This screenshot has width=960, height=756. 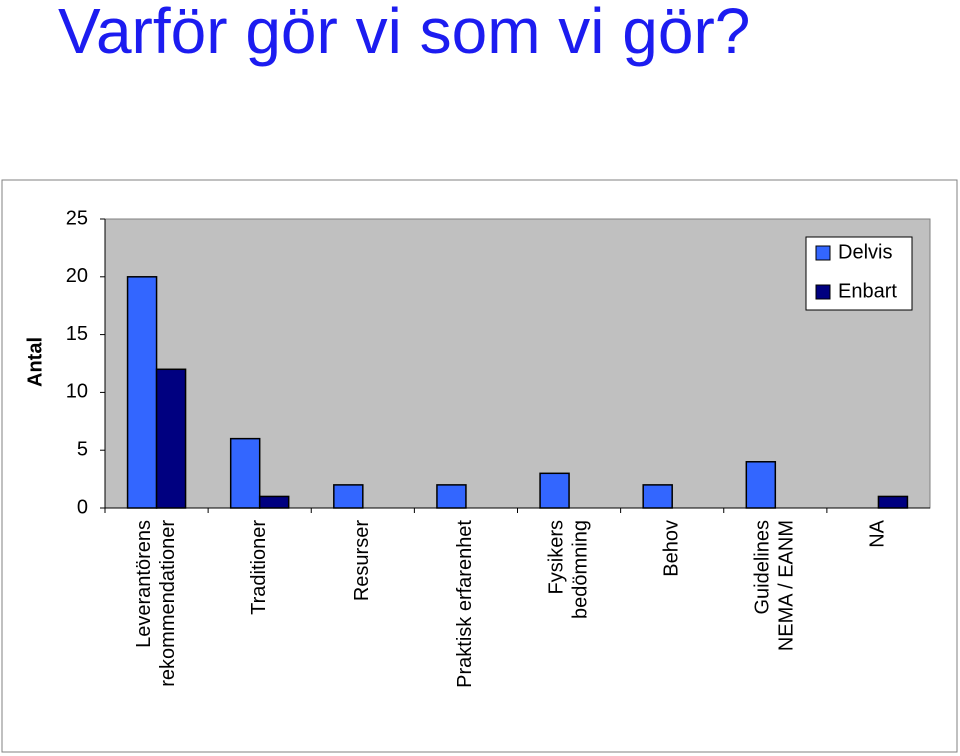 What do you see at coordinates (77, 218) in the screenshot?
I see `y-tick-label: 25` at bounding box center [77, 218].